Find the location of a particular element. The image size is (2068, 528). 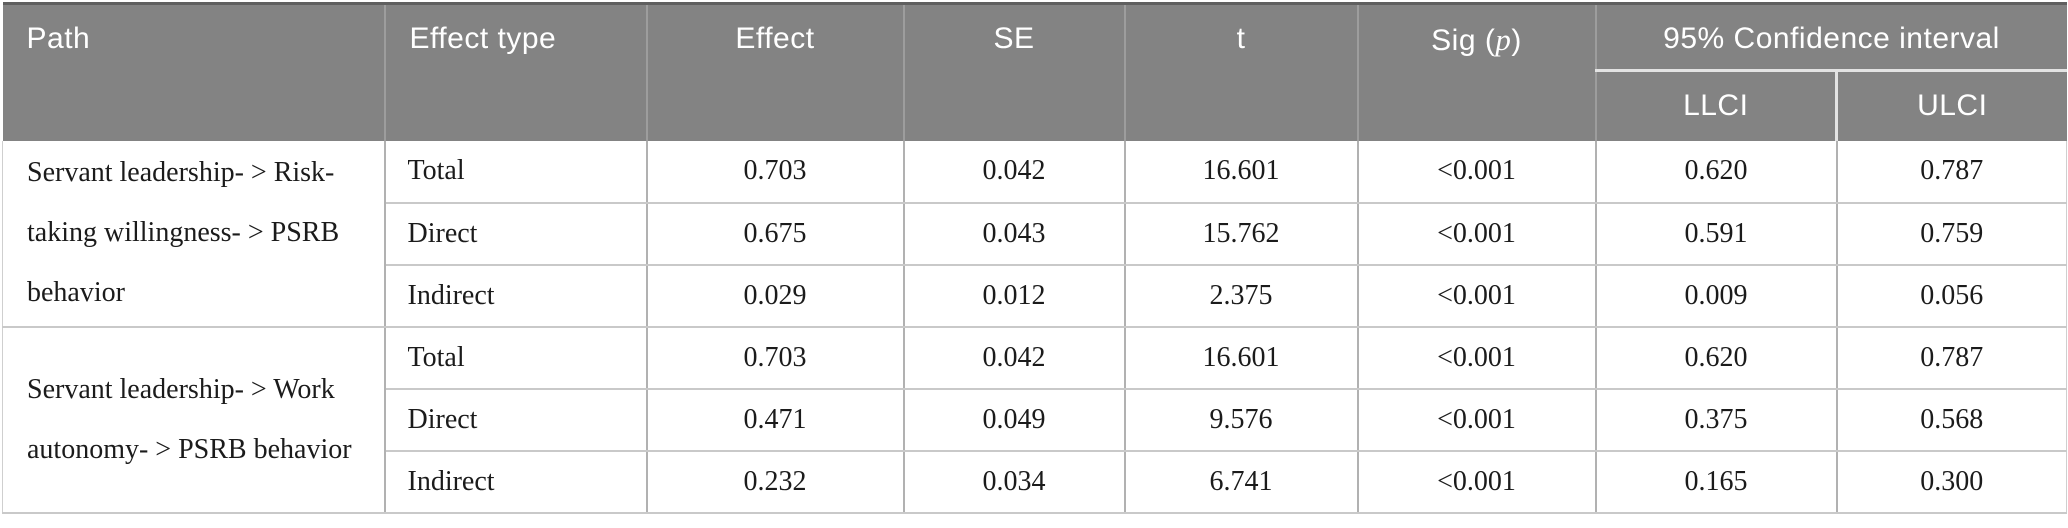

column-header-llci: LLCI is located at coordinates (1716, 105).